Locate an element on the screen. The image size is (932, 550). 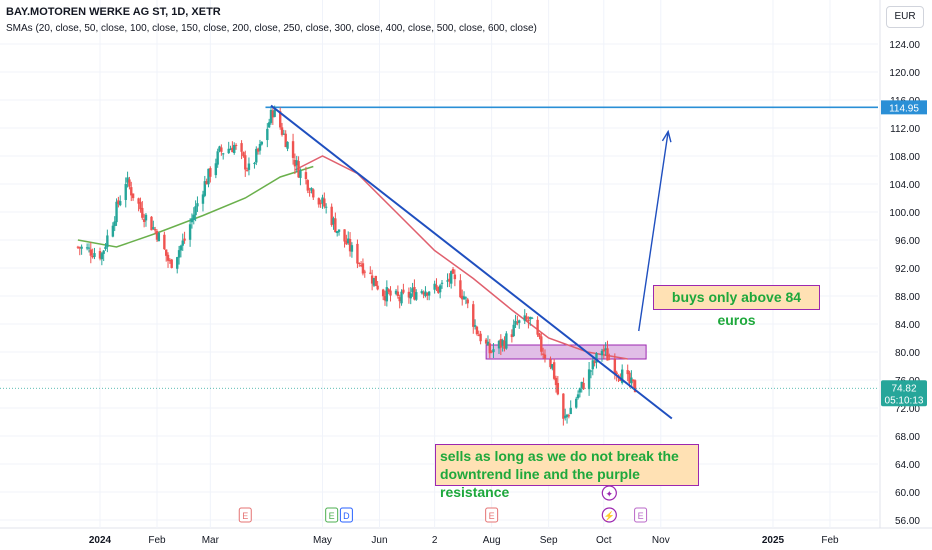
split-icon is located at coordinates (609, 493).